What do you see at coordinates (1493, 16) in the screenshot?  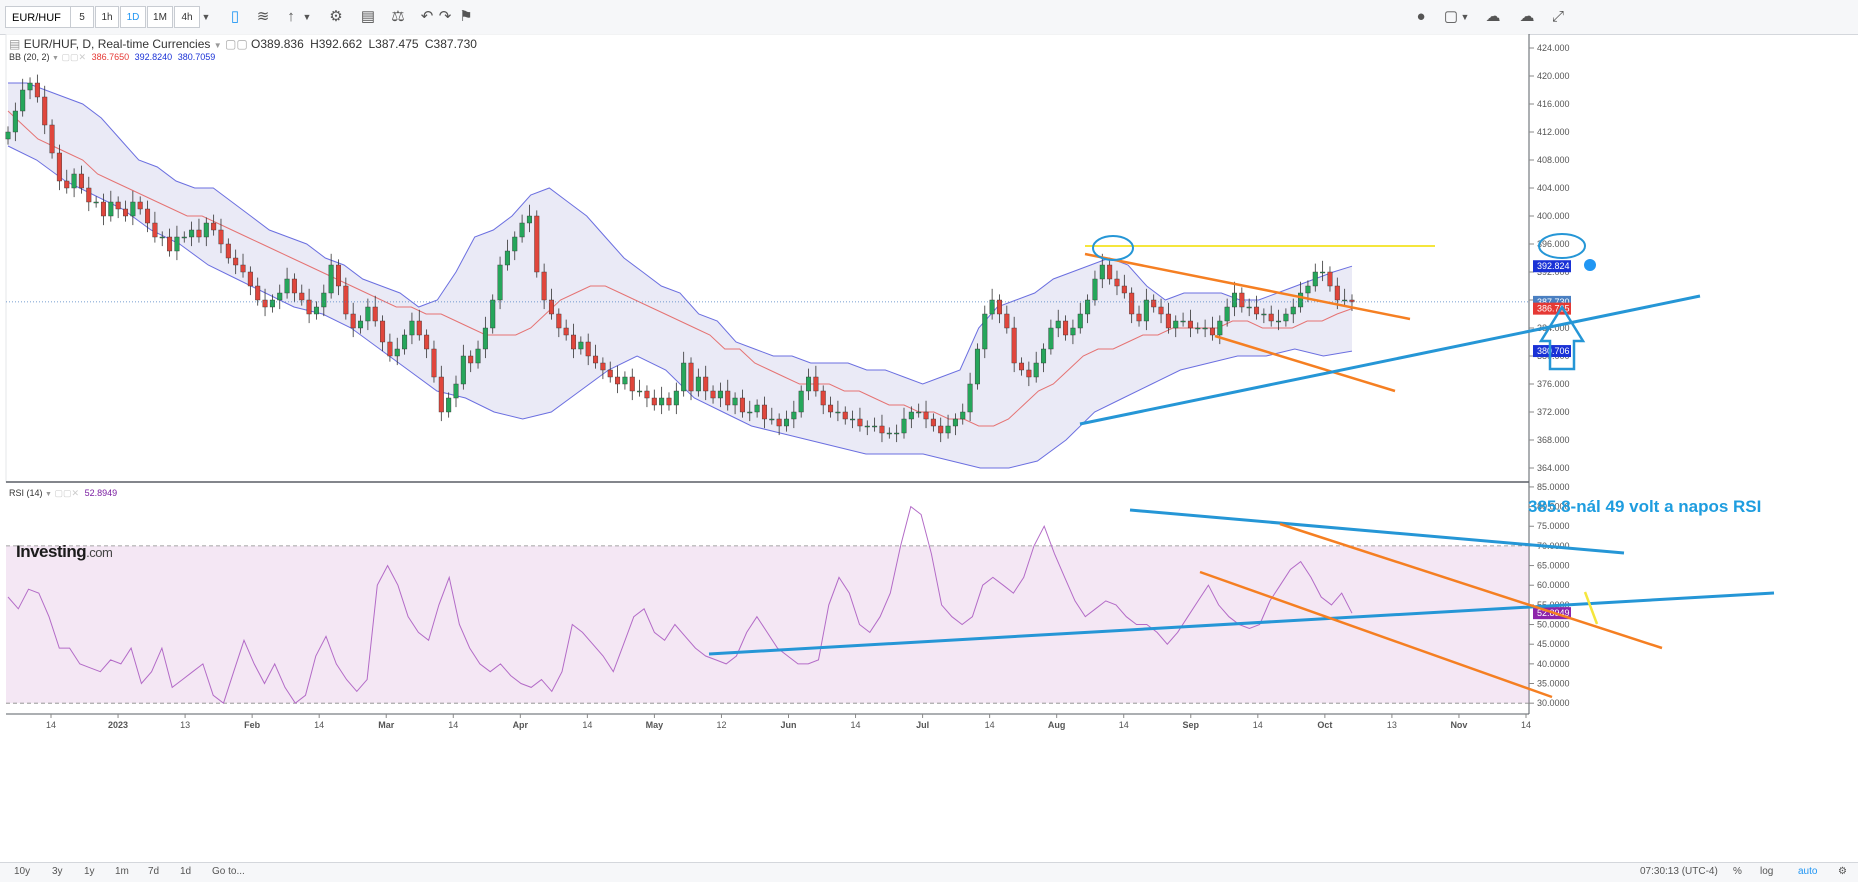 I see `cloud-load-icon: ☁` at bounding box center [1493, 16].